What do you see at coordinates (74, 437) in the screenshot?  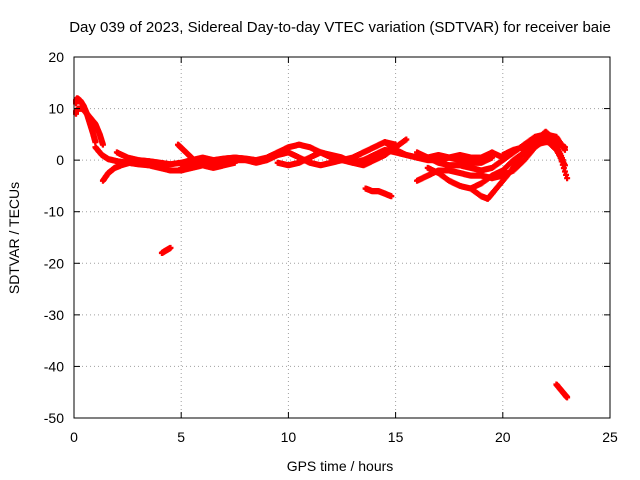 I see `x-tick-label: 0` at bounding box center [74, 437].